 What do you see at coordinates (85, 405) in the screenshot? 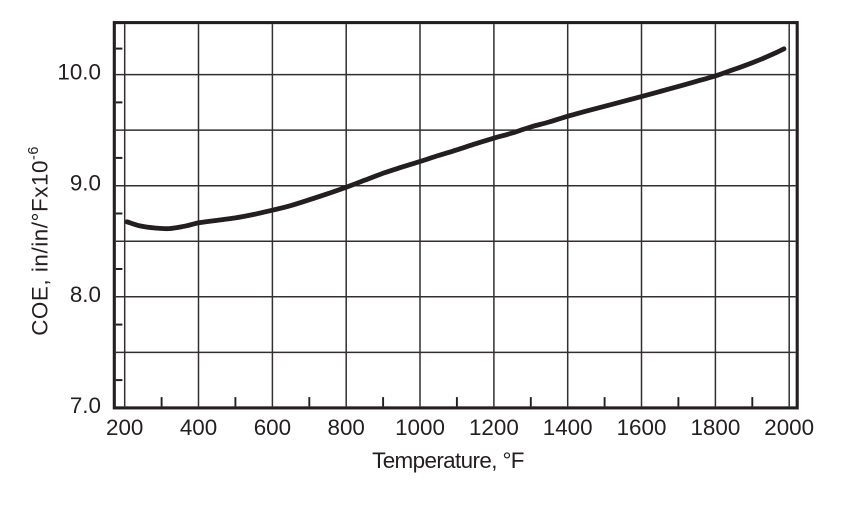
I see `svg-text: 7.0` at bounding box center [85, 405].